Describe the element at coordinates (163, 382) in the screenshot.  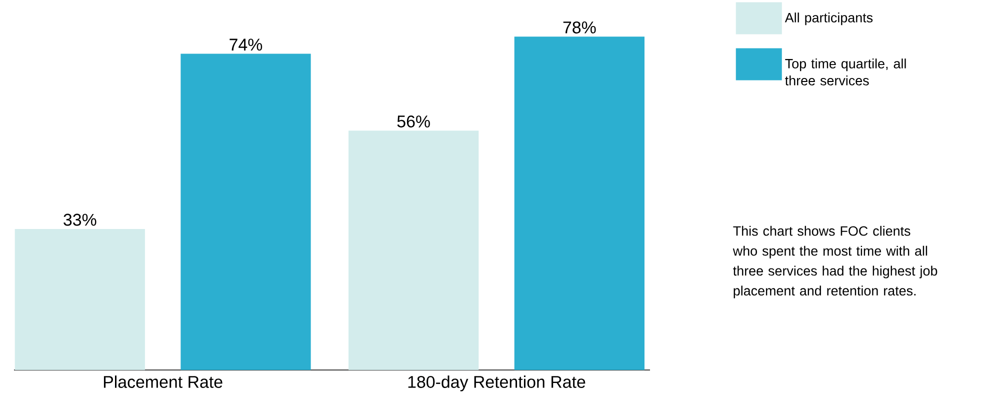
I see `x-tick-label: Placement Rate` at that location.